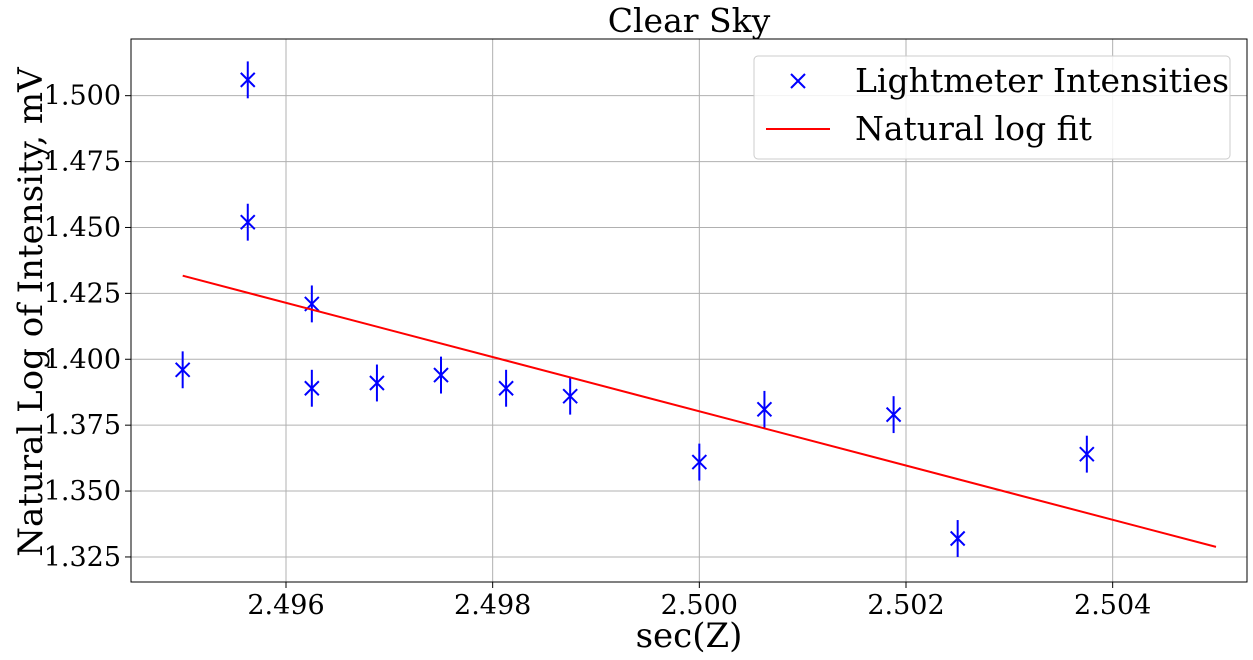 The height and width of the screenshot is (660, 1253). What do you see at coordinates (82, 227) in the screenshot?
I see `y-tick-label: 1.450` at bounding box center [82, 227].